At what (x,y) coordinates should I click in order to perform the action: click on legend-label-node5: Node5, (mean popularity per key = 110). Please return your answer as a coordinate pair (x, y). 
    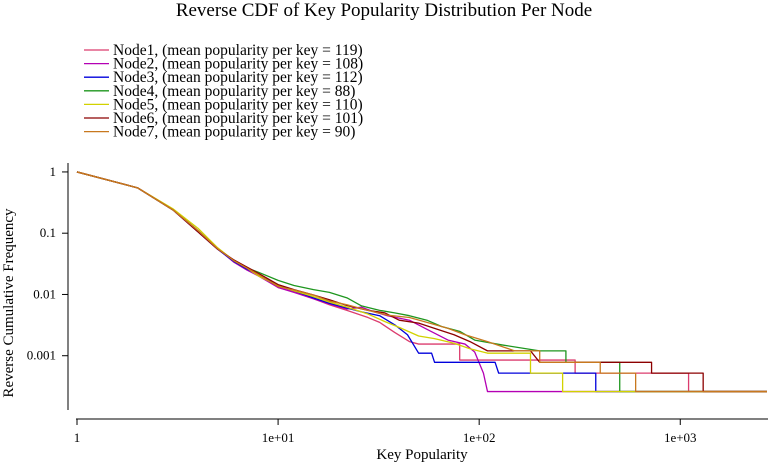
    Looking at the image, I should click on (238, 104).